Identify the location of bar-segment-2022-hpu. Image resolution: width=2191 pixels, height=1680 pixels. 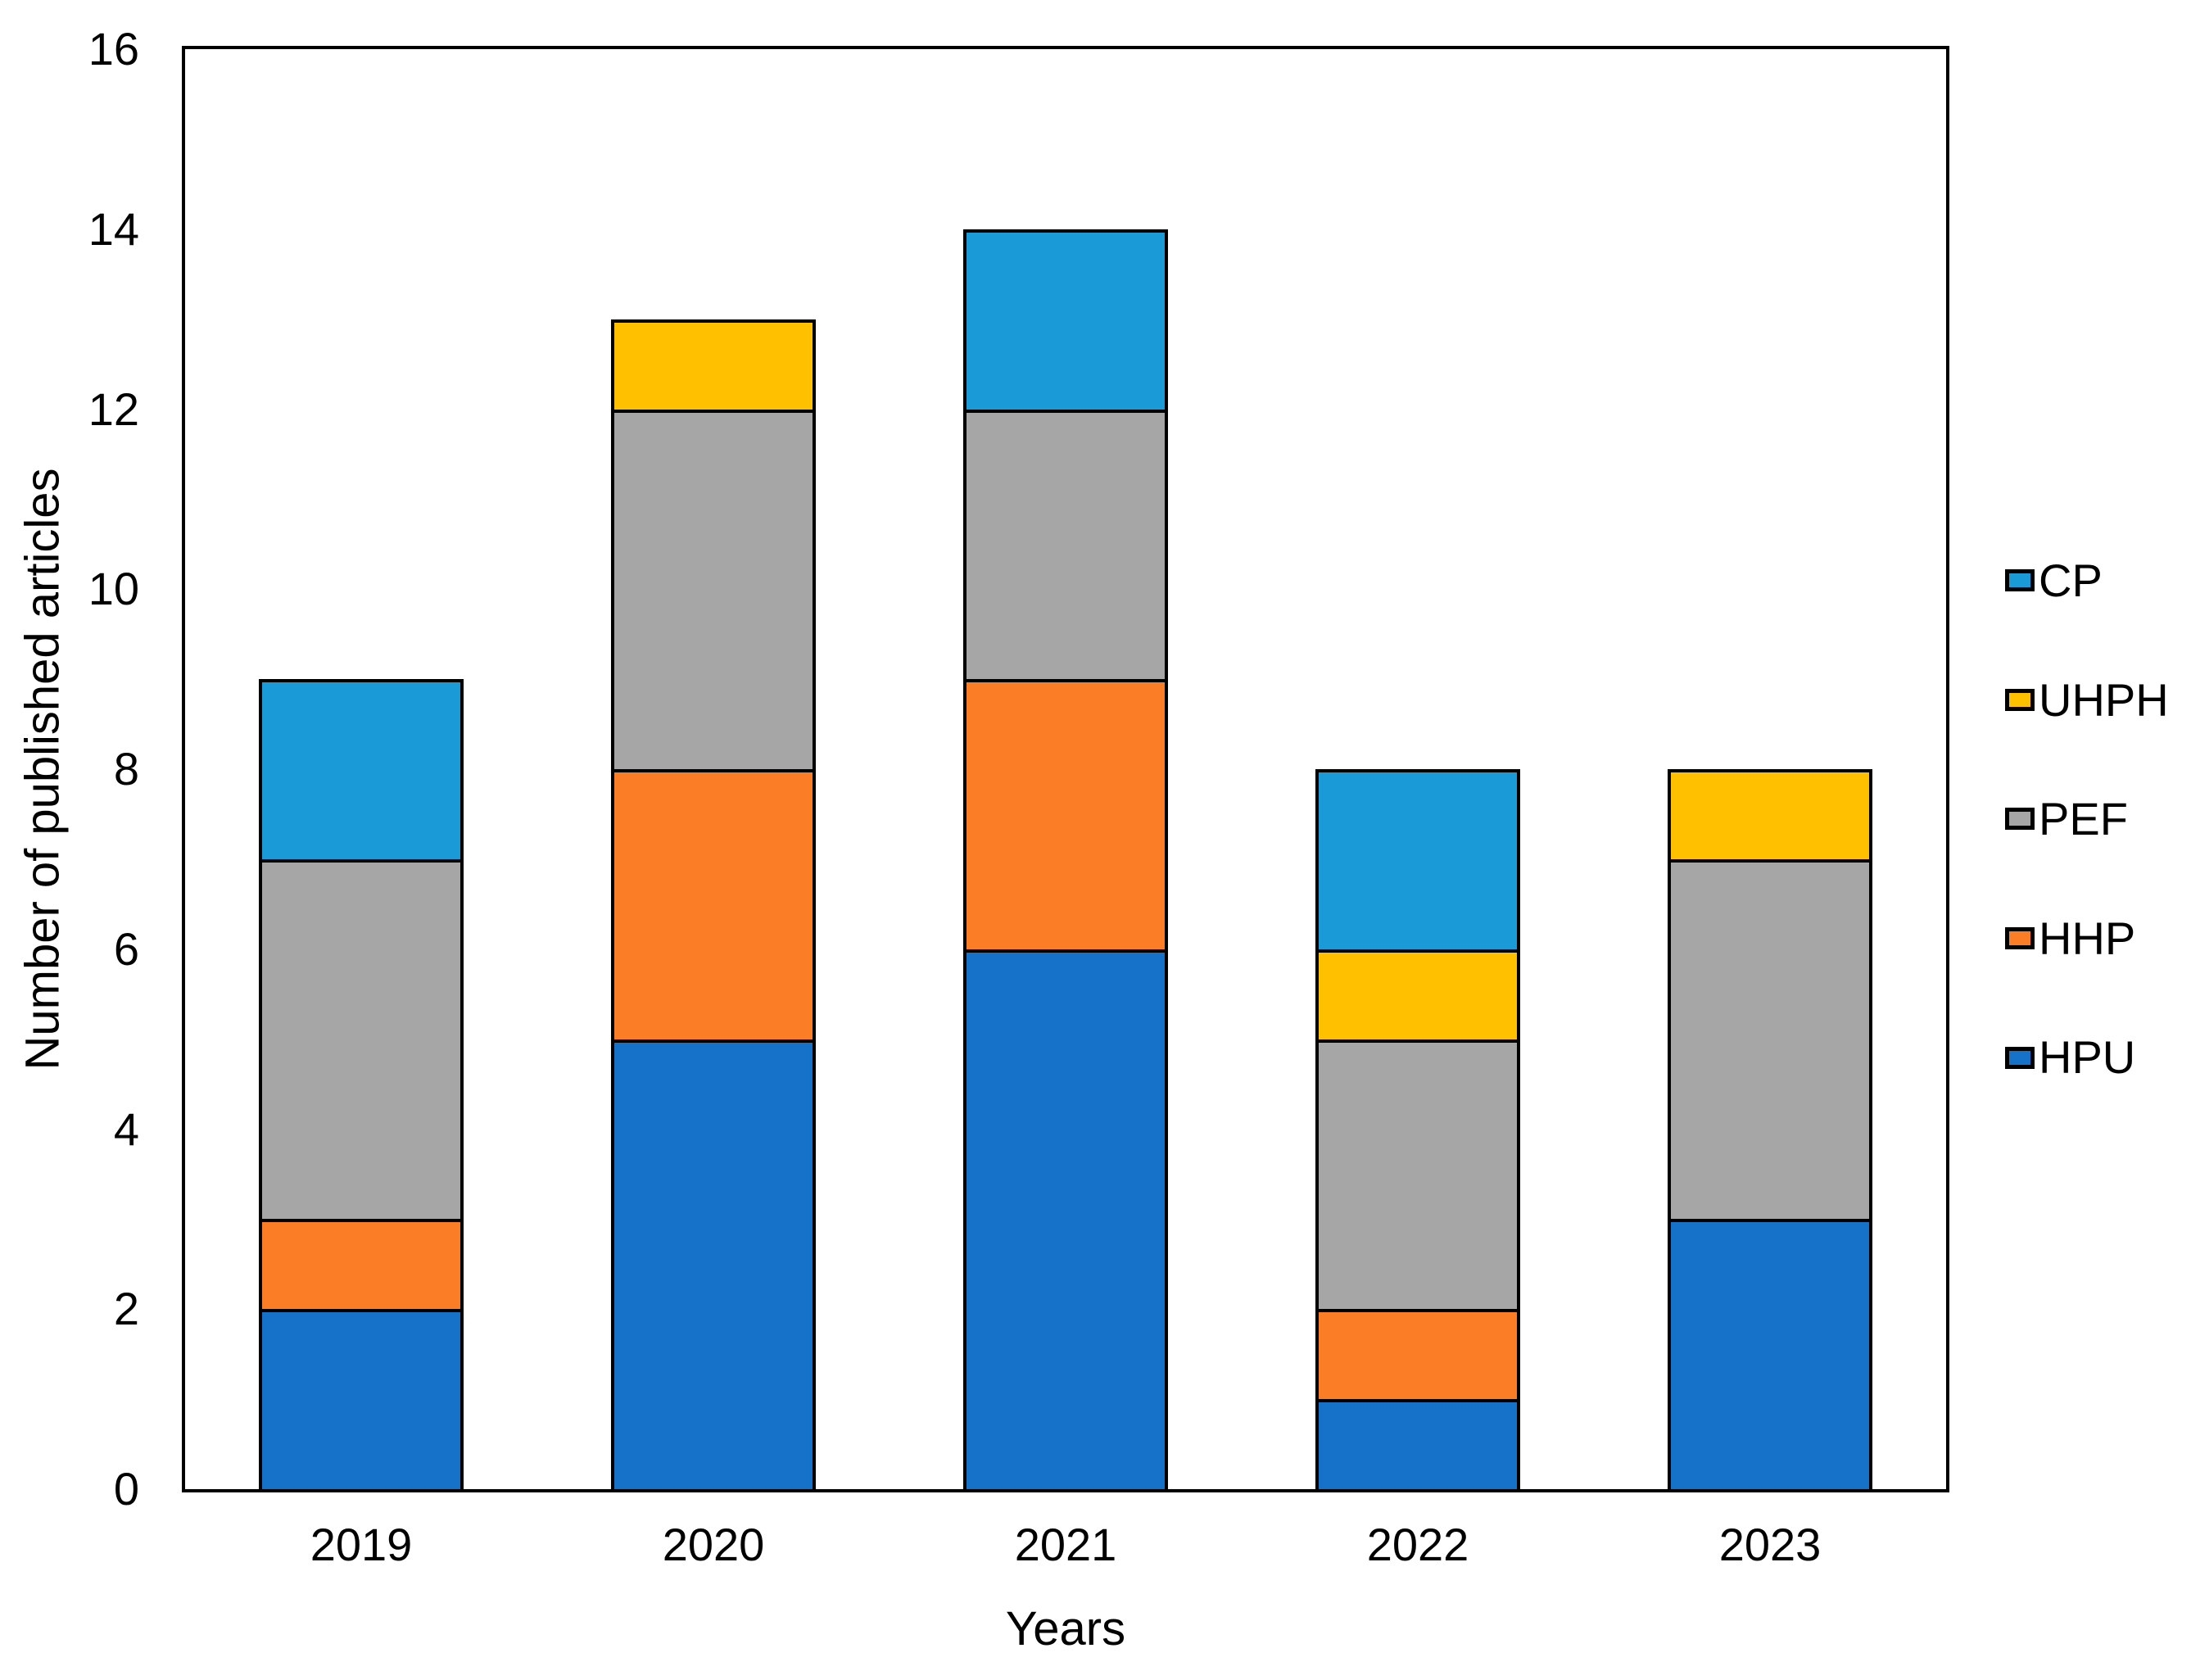
(1418, 1445).